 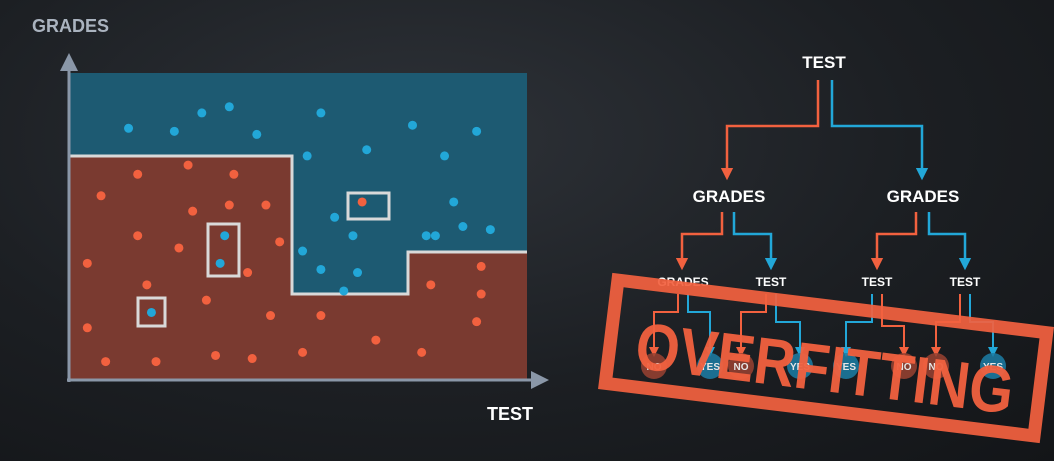 I want to click on tree-node-grades-right: GRADES, so click(x=923, y=196).